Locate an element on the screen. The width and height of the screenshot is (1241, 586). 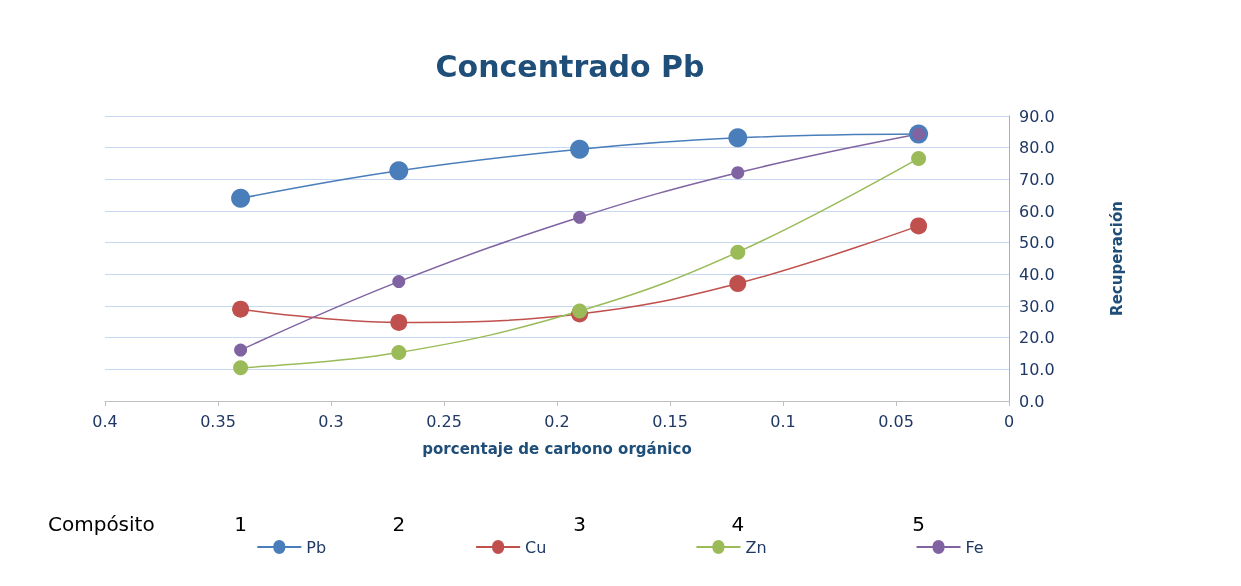
y-tick-label: 50.0 is located at coordinates (1037, 243).